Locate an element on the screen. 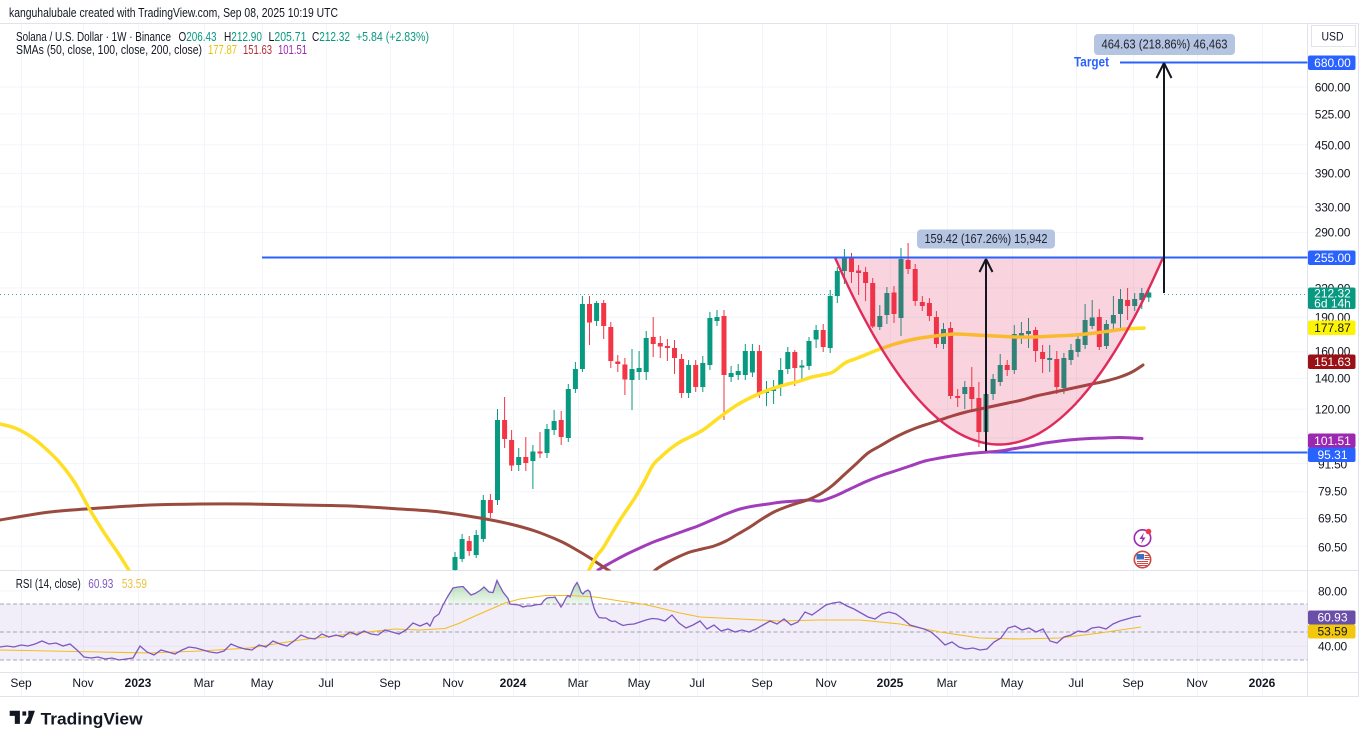  svg-text: 140.00 is located at coordinates (1333, 379).